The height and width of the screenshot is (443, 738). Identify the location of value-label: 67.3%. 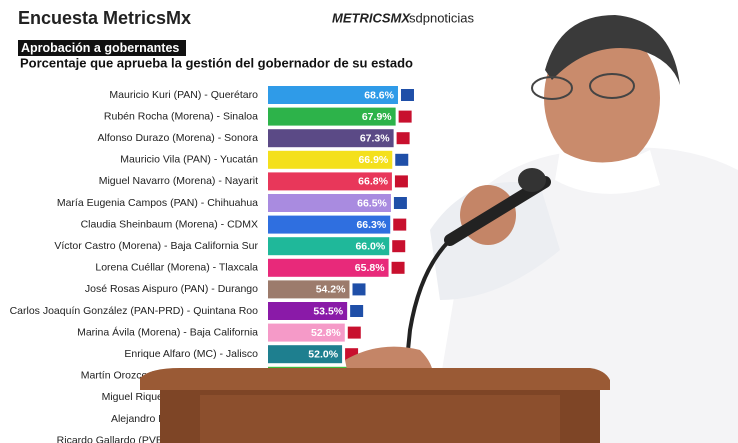
(375, 138).